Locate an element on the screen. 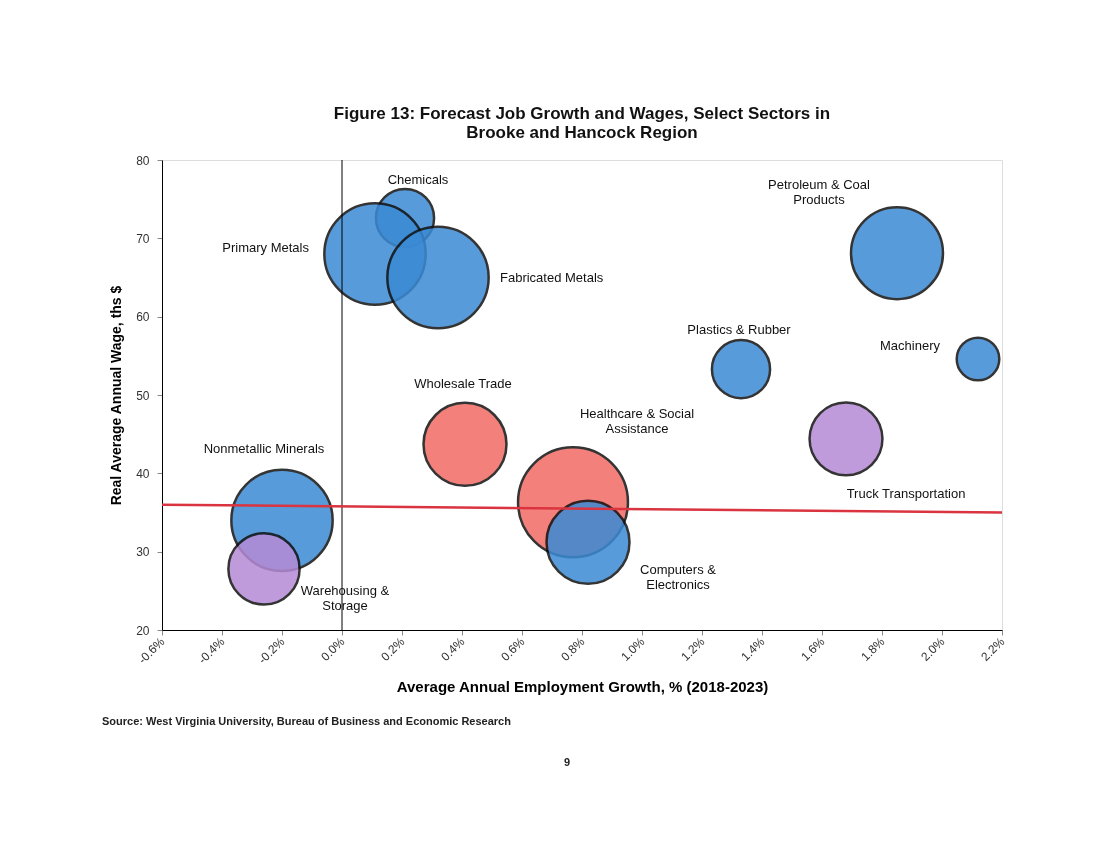  annotation: Healthcare & Social Assistance is located at coordinates (637, 421).